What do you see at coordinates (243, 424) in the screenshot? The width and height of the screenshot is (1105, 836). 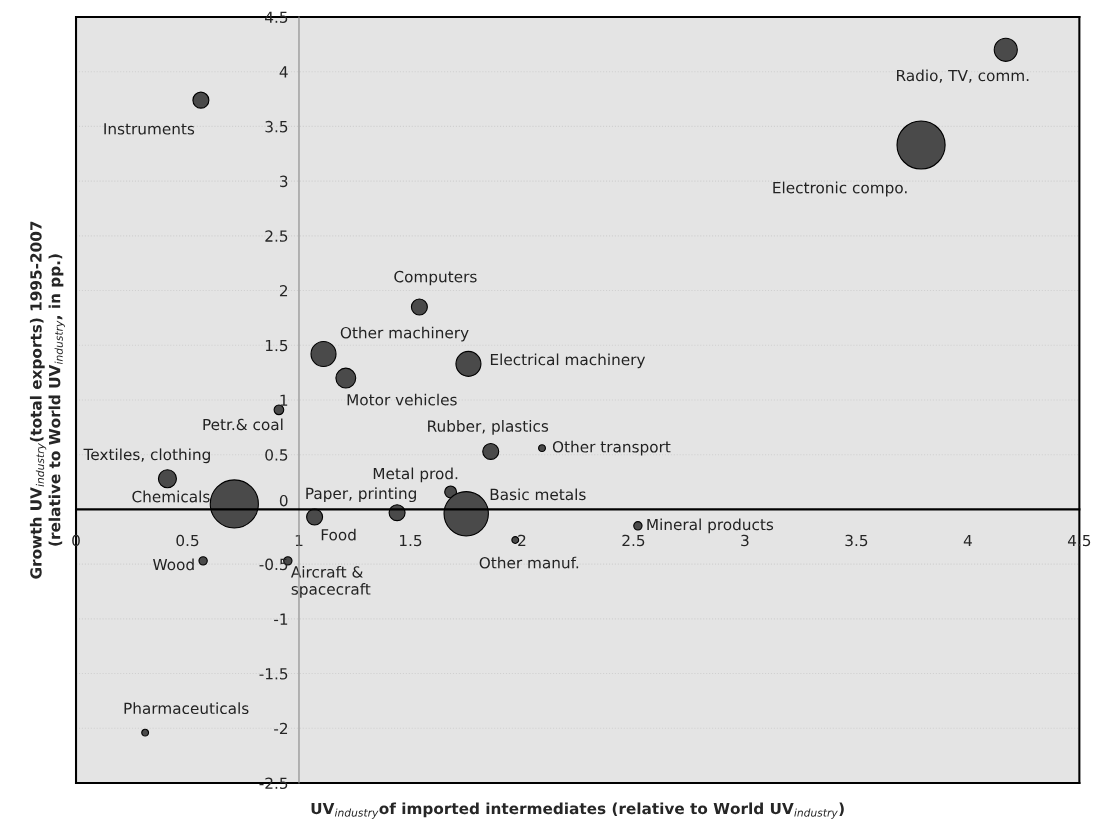 I see `annotation: Petr.& coal` at bounding box center [243, 424].